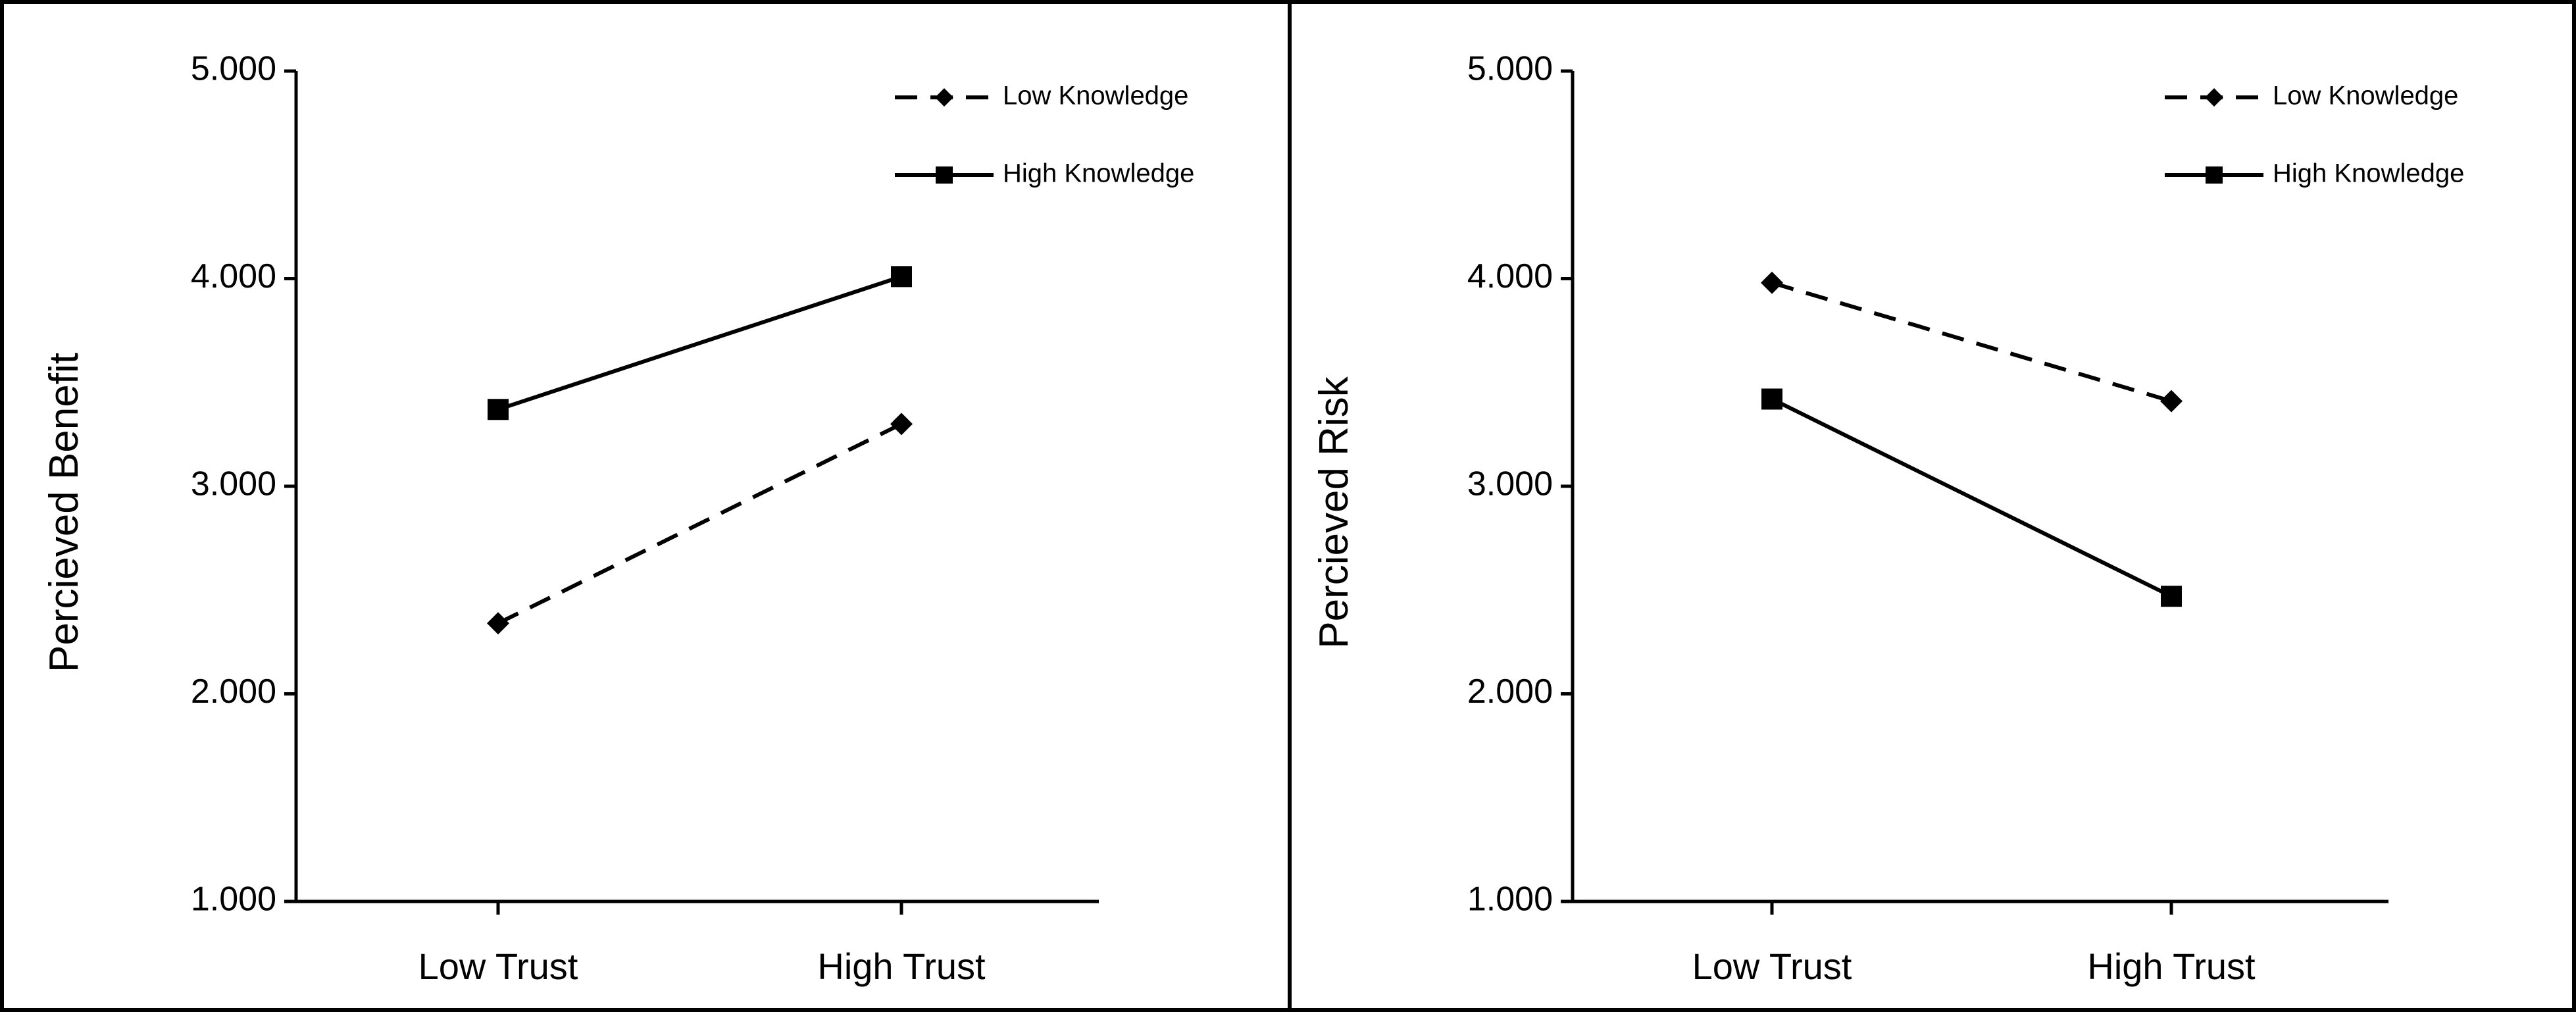 This screenshot has width=2576, height=1012. What do you see at coordinates (64, 512) in the screenshot?
I see `y-axis-label: Percieved Benefit` at bounding box center [64, 512].